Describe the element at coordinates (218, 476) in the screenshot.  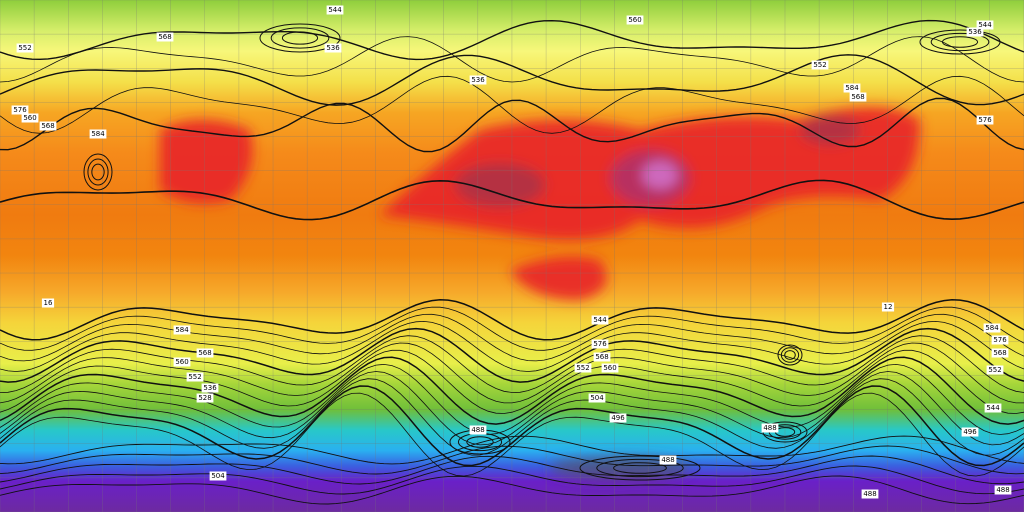
I see `contour-label: 504` at that location.